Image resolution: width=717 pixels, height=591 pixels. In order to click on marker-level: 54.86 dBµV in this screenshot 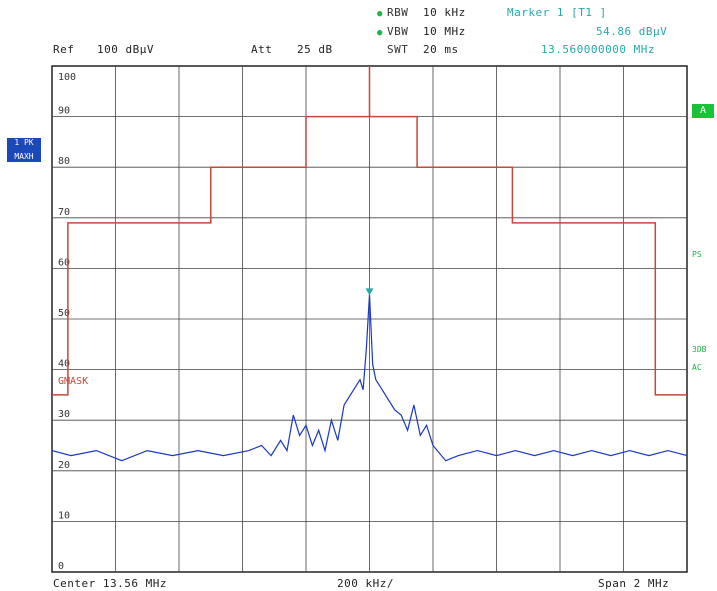, I will do `click(632, 31)`.